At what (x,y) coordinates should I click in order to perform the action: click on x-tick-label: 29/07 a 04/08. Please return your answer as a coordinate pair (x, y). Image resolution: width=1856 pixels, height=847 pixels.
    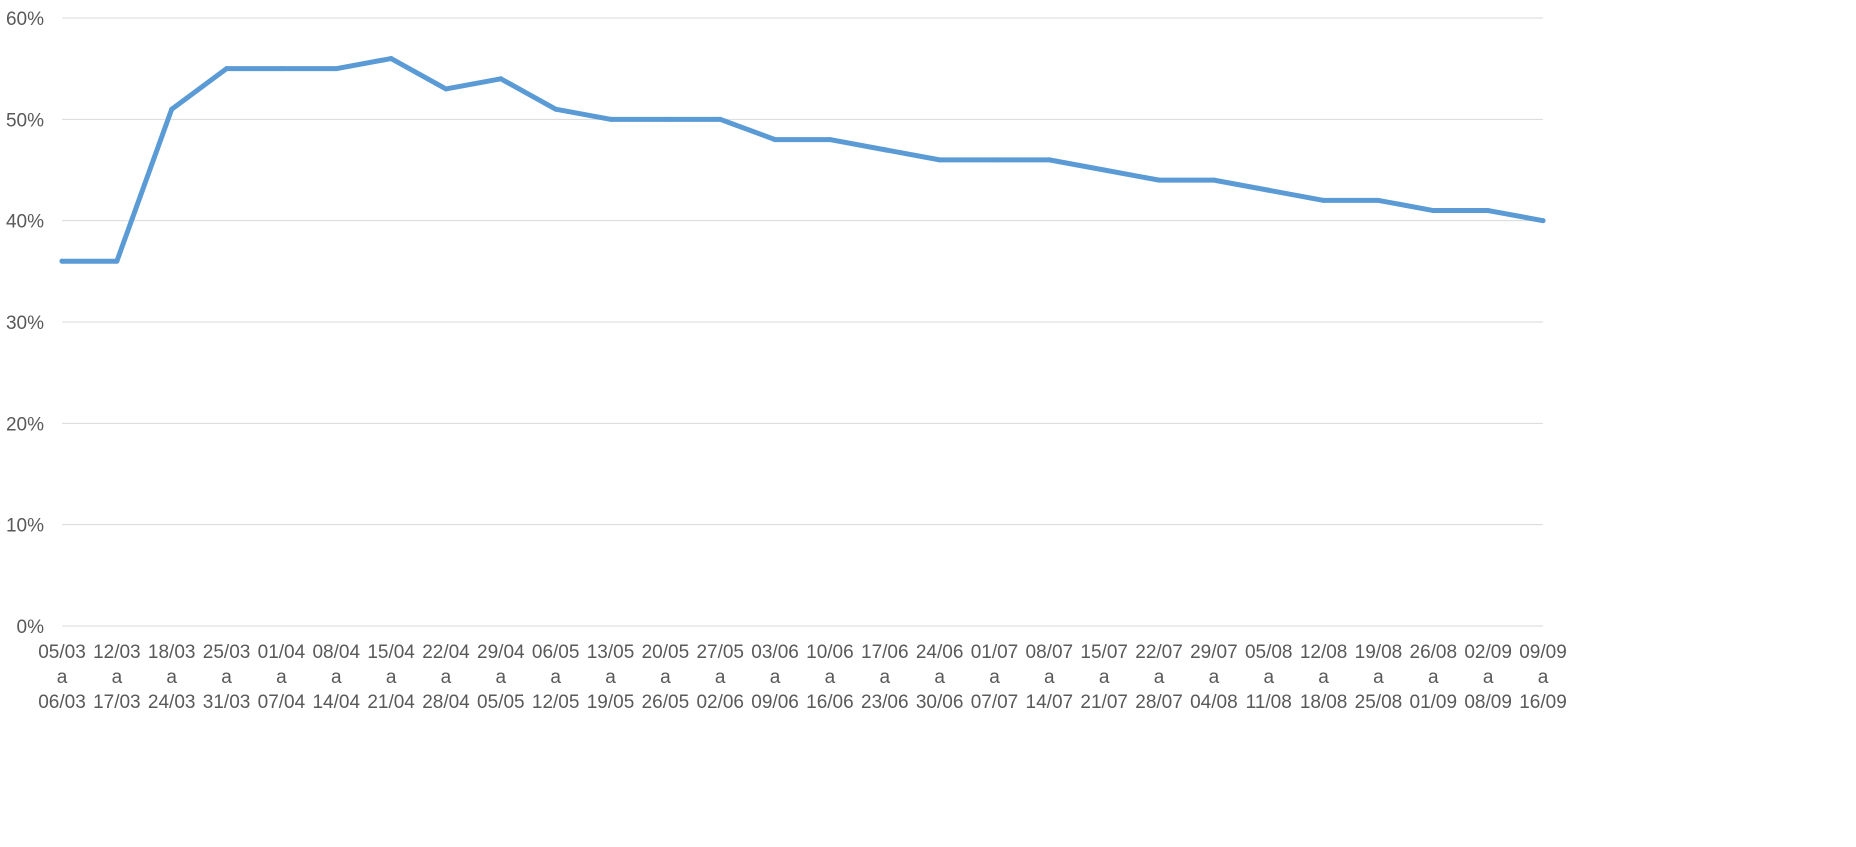
    Looking at the image, I should click on (1214, 677).